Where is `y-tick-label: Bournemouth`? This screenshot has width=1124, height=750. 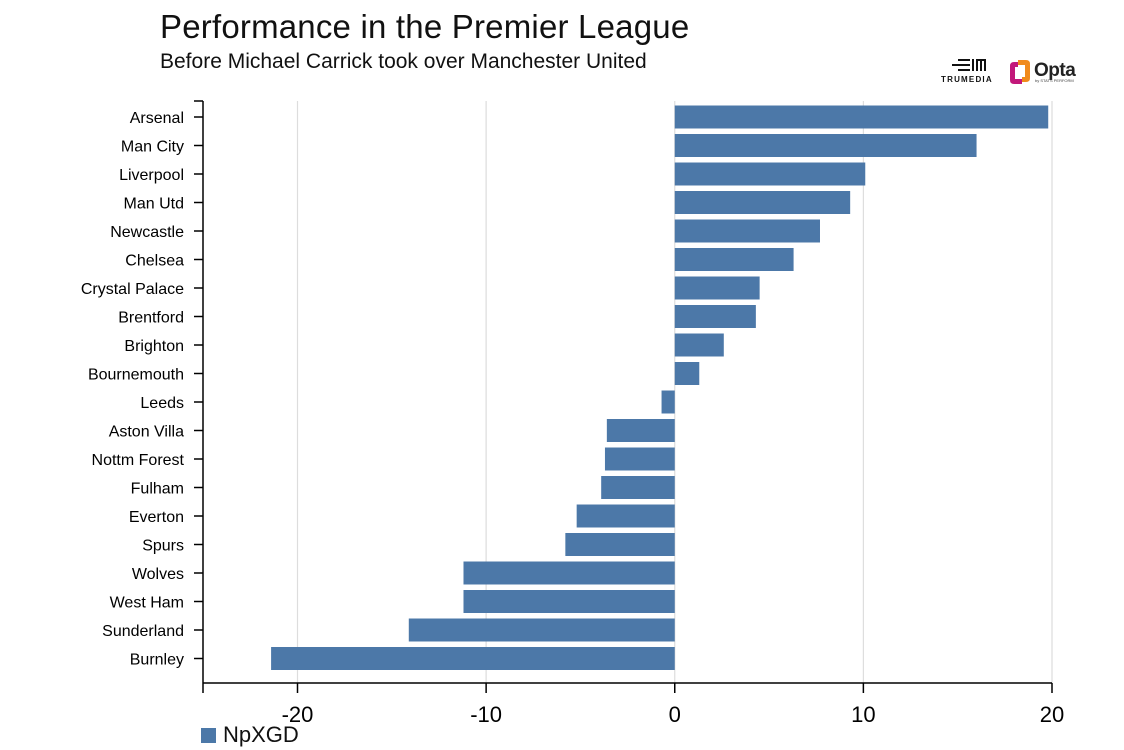 y-tick-label: Bournemouth is located at coordinates (136, 375).